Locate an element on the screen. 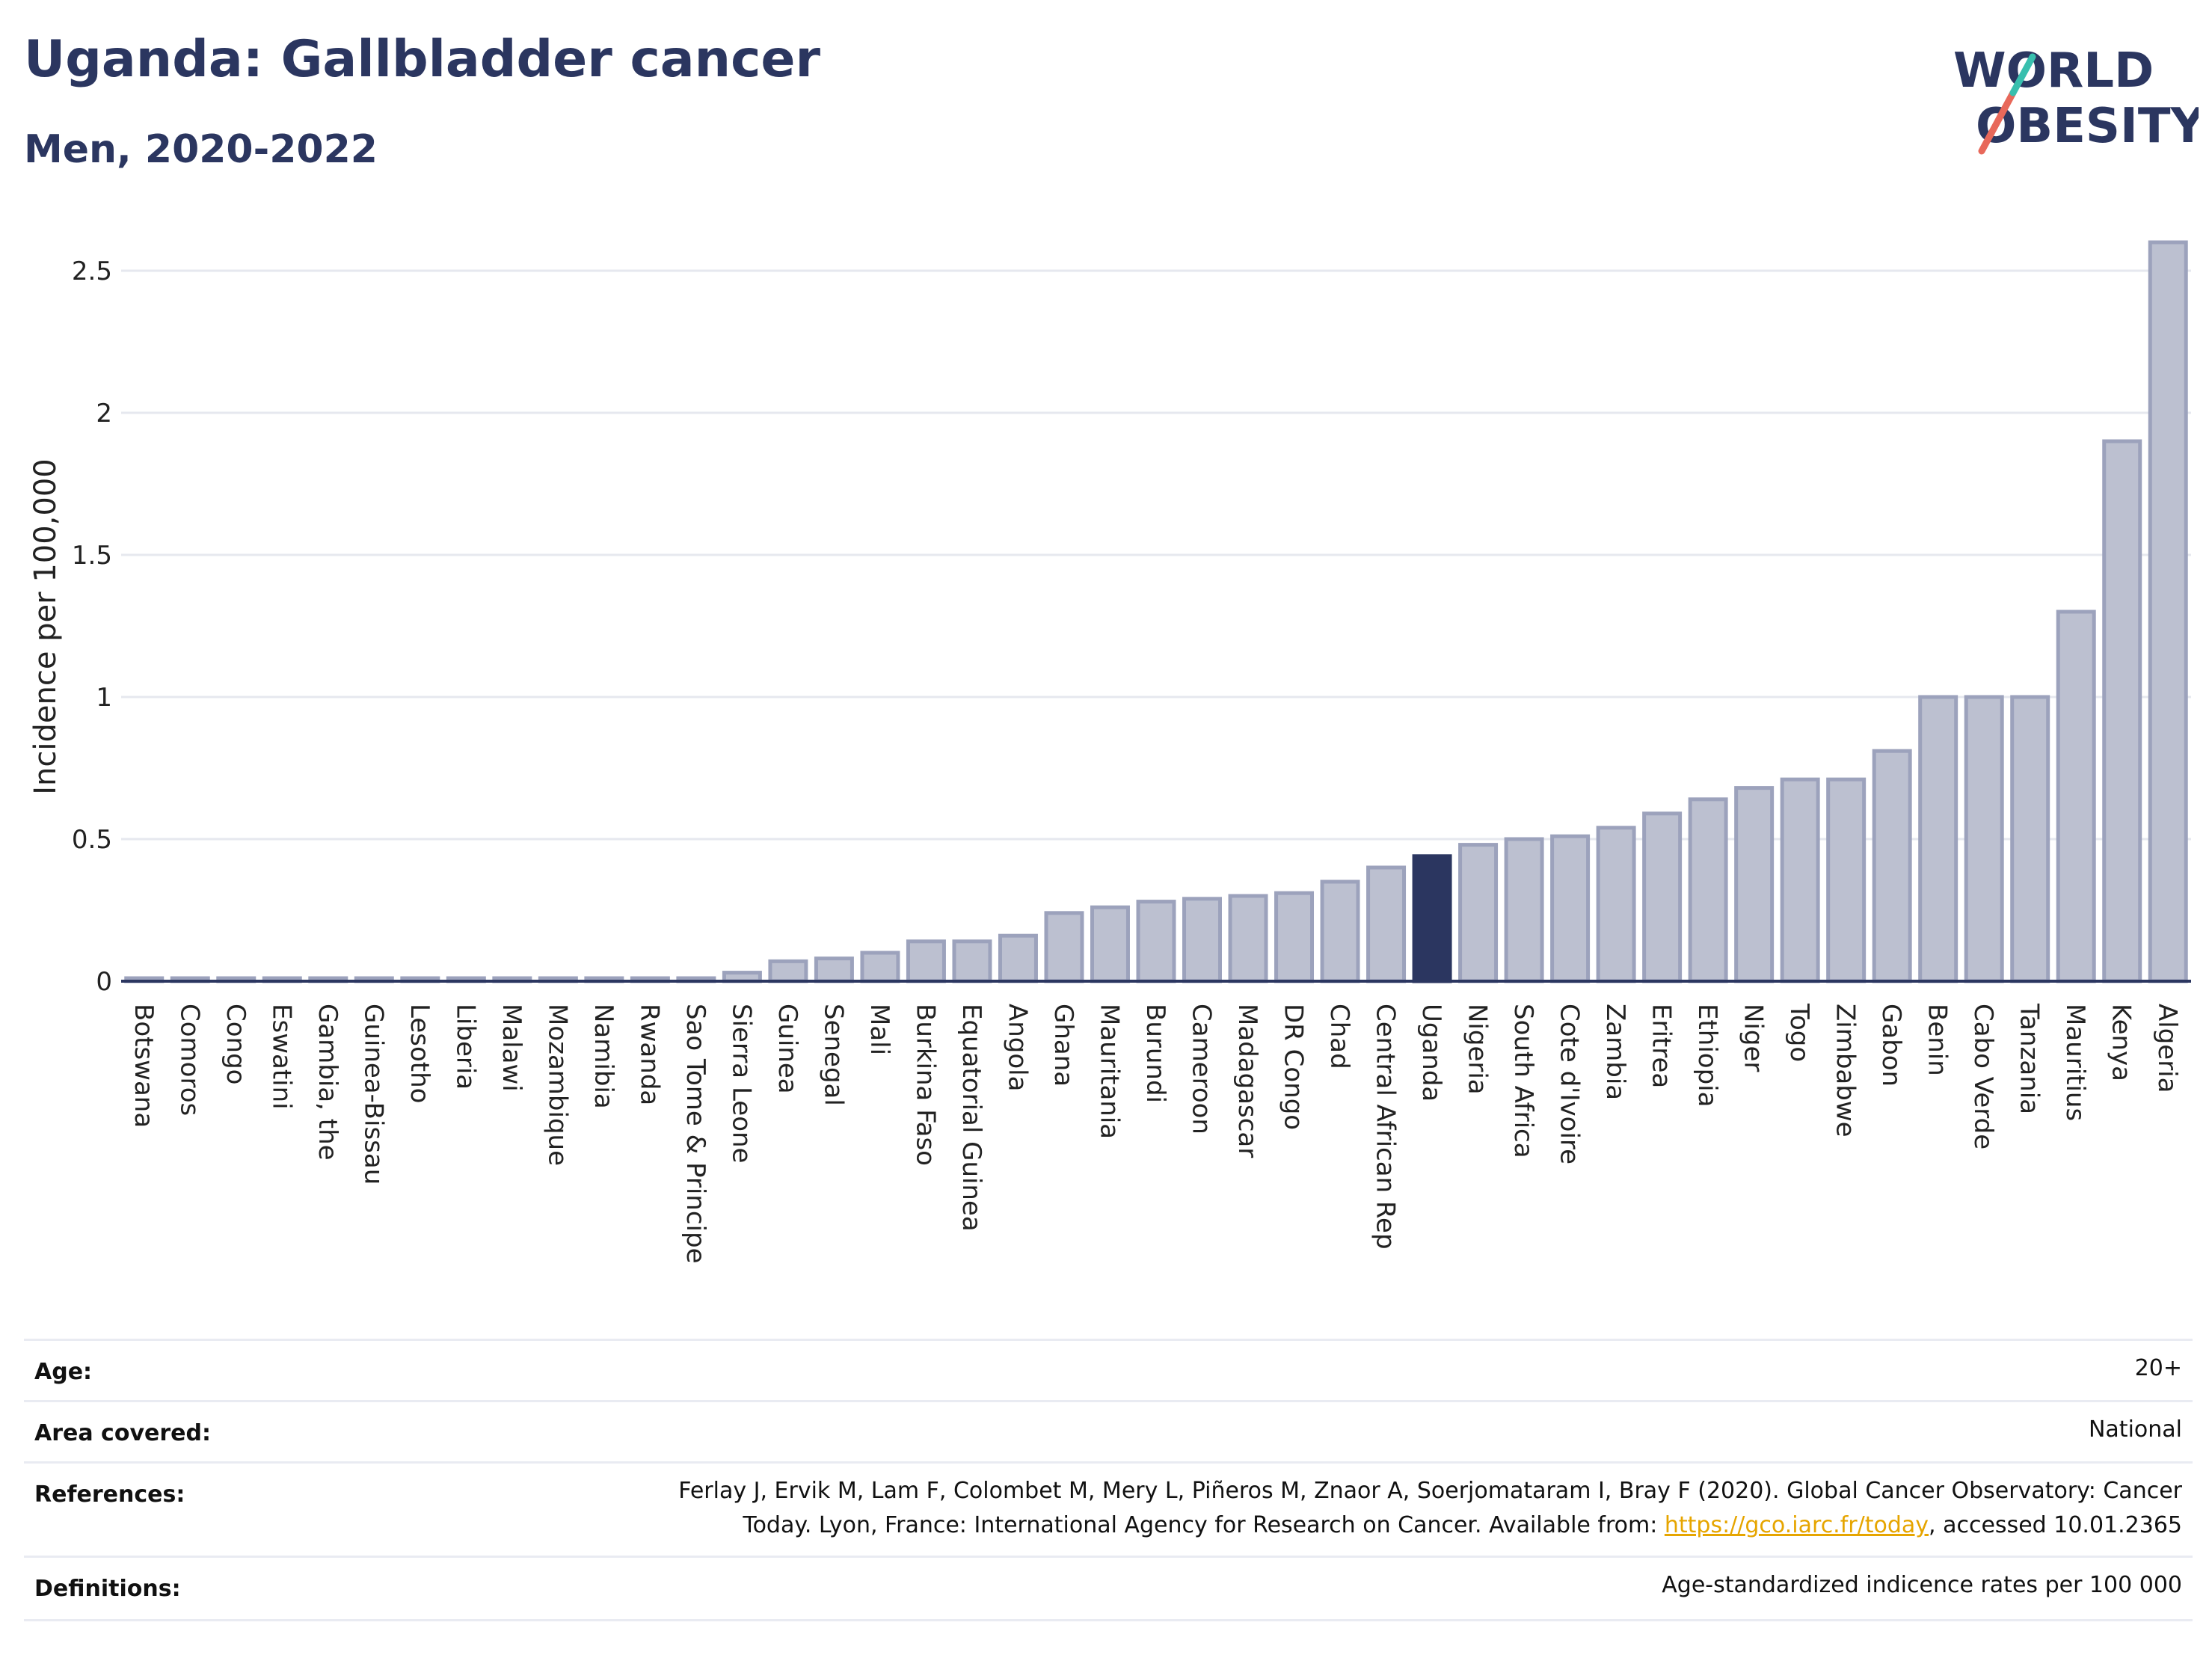 The height and width of the screenshot is (1655, 2212). x-tick-label: Mozambique is located at coordinates (557, 1085).